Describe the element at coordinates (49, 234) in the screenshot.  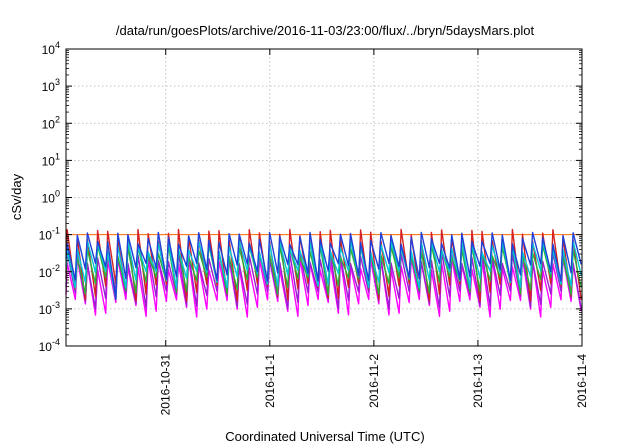
I see `y-tick-label: 10⁻¹` at that location.